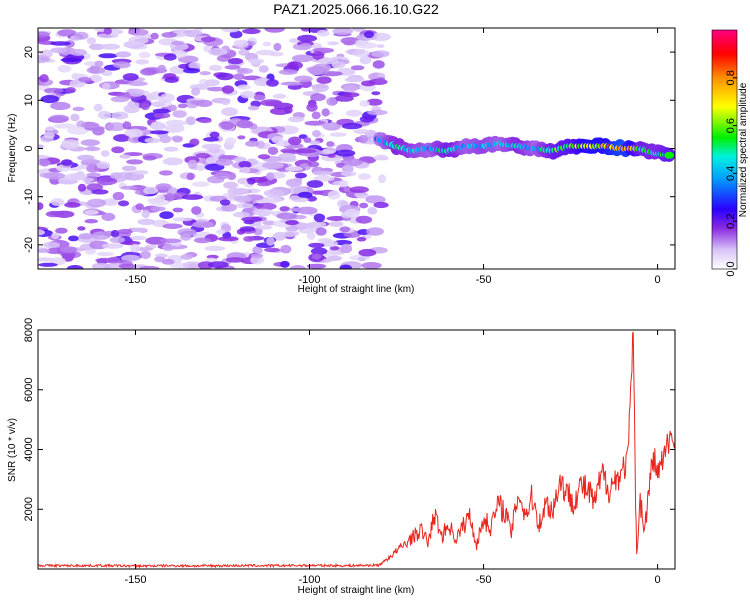 The image size is (750, 600). Describe the element at coordinates (743, 149) in the screenshot. I see `colorbar-label: Normalized spectral amplitude` at that location.